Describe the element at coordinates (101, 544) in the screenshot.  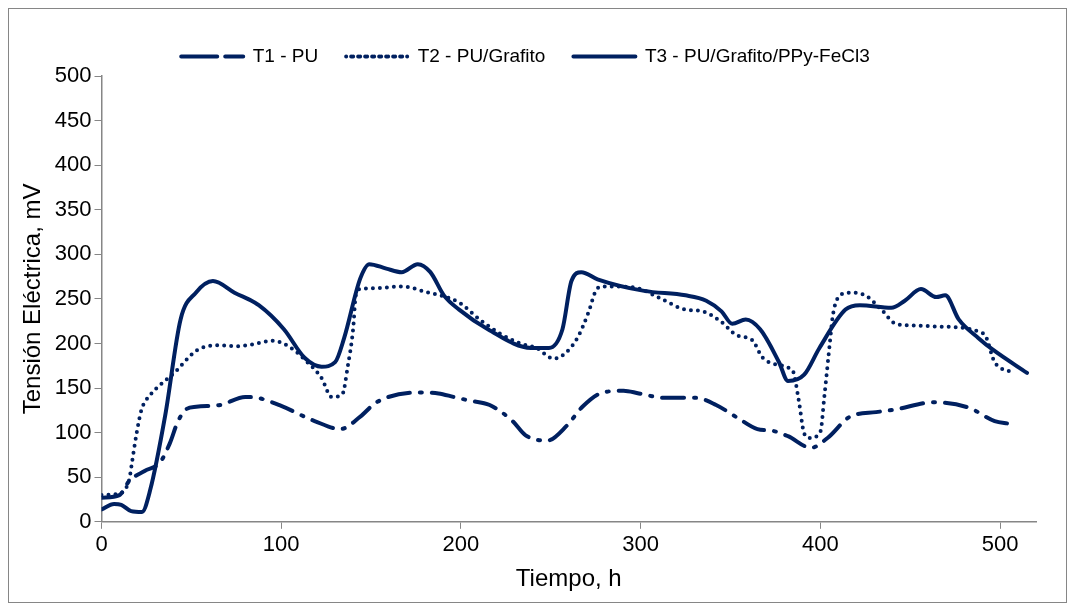
I see `x-tick-label: 0` at that location.